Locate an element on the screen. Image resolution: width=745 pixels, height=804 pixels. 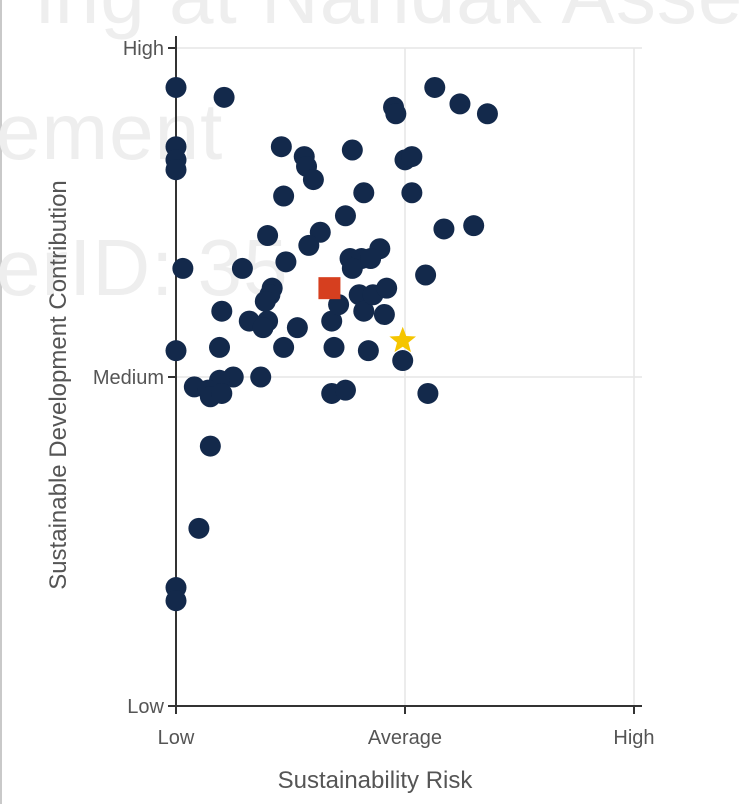
highlight-star-point is located at coordinates (403, 339).